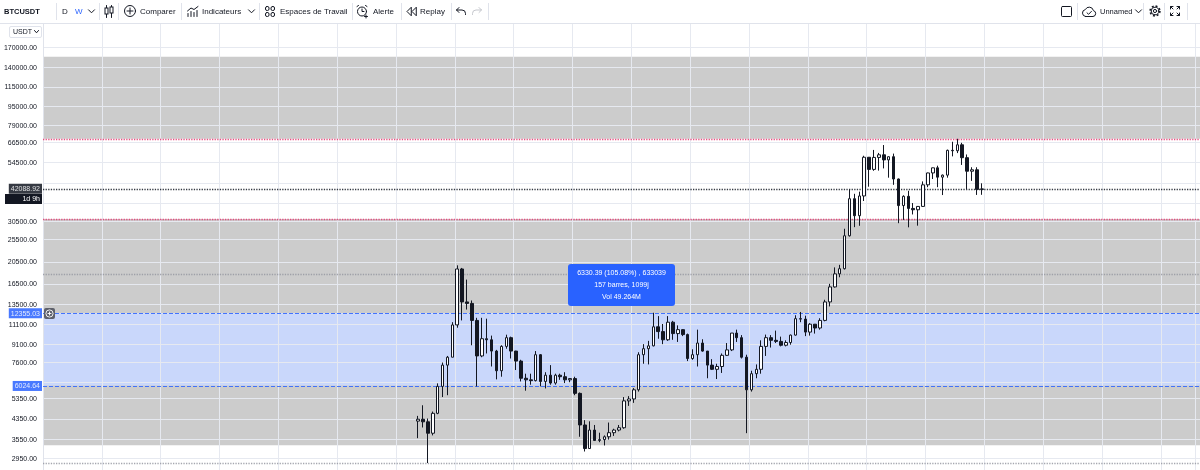 The image size is (1200, 470). What do you see at coordinates (158, 11) in the screenshot?
I see `text: Comparer` at bounding box center [158, 11].